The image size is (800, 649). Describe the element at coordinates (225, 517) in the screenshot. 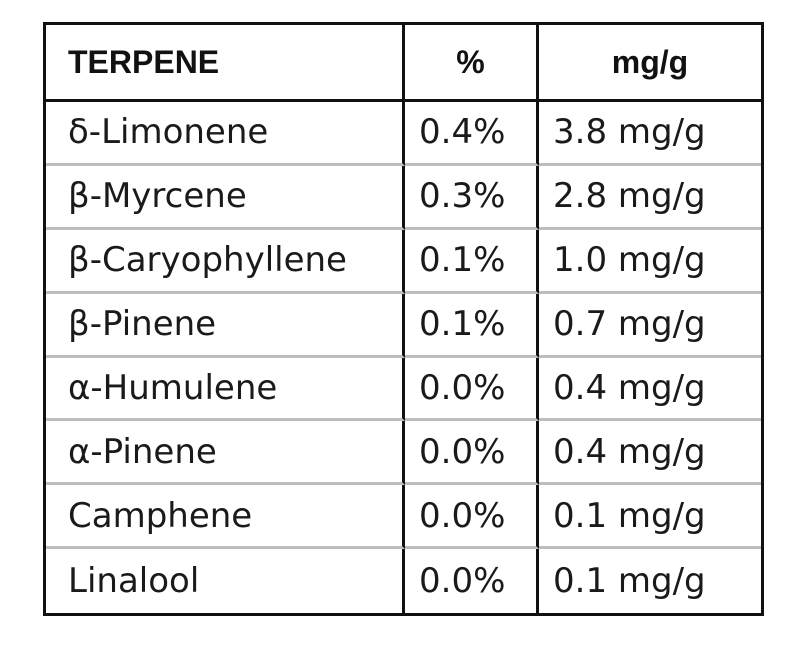

I see `terpene-name-cell: Camphene` at that location.